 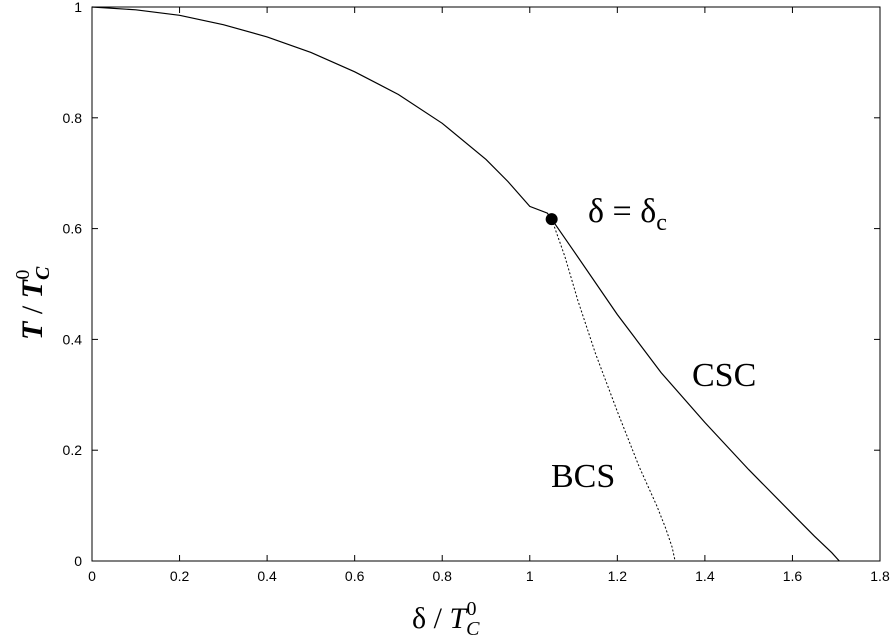 What do you see at coordinates (73, 229) in the screenshot?
I see `y-tick-label: 0.6` at bounding box center [73, 229].